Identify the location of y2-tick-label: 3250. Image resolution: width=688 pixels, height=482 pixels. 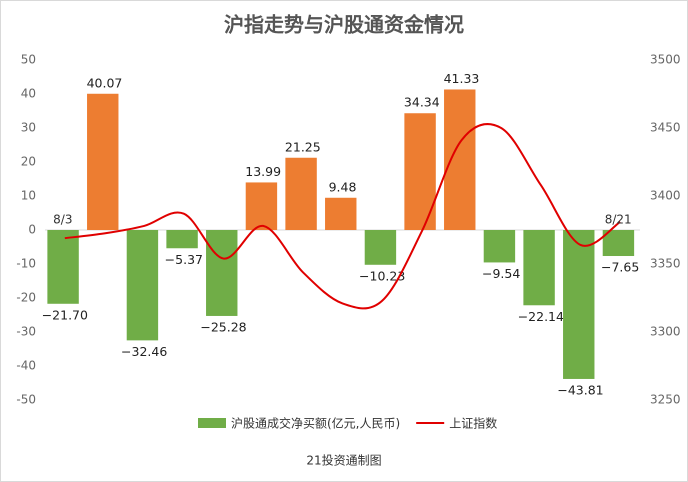
(665, 400).